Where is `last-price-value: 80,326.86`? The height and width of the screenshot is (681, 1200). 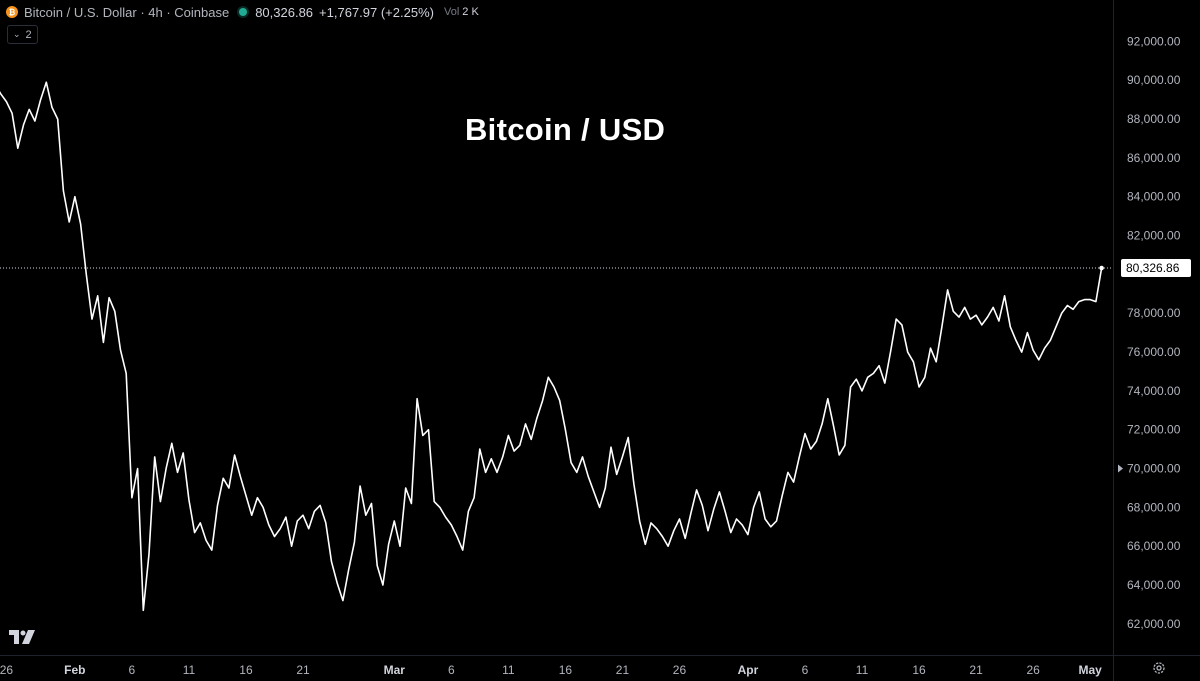 last-price-value: 80,326.86 is located at coordinates (284, 12).